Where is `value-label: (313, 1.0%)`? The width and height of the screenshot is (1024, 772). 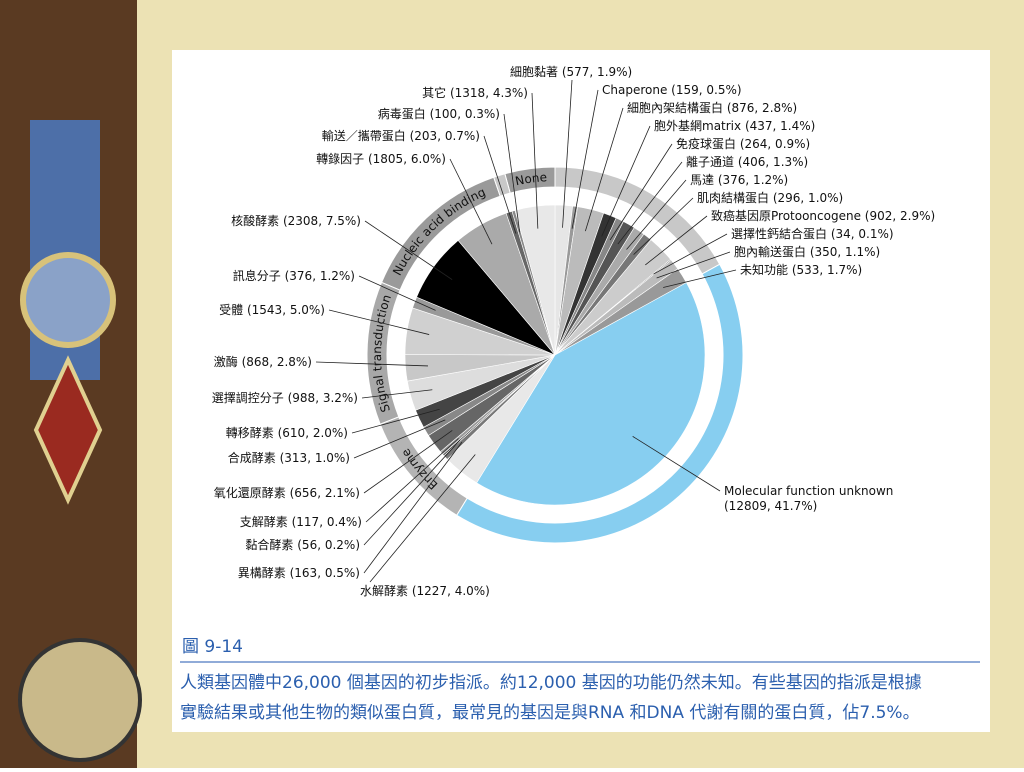 value-label: (313, 1.0%) is located at coordinates (315, 458).